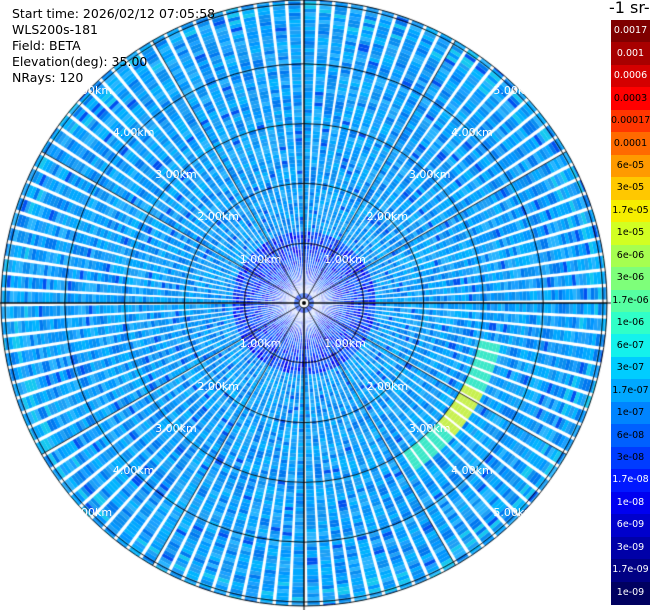 The image size is (650, 610). I want to click on colorbar-tick-label: 1e-08, so click(630, 502).